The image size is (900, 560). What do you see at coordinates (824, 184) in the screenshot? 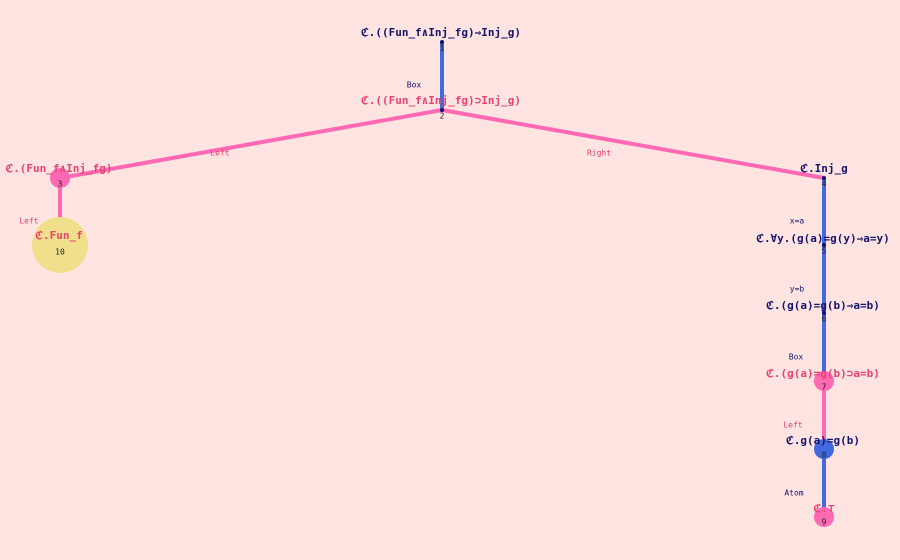
I see `node-id: 4` at bounding box center [824, 184].